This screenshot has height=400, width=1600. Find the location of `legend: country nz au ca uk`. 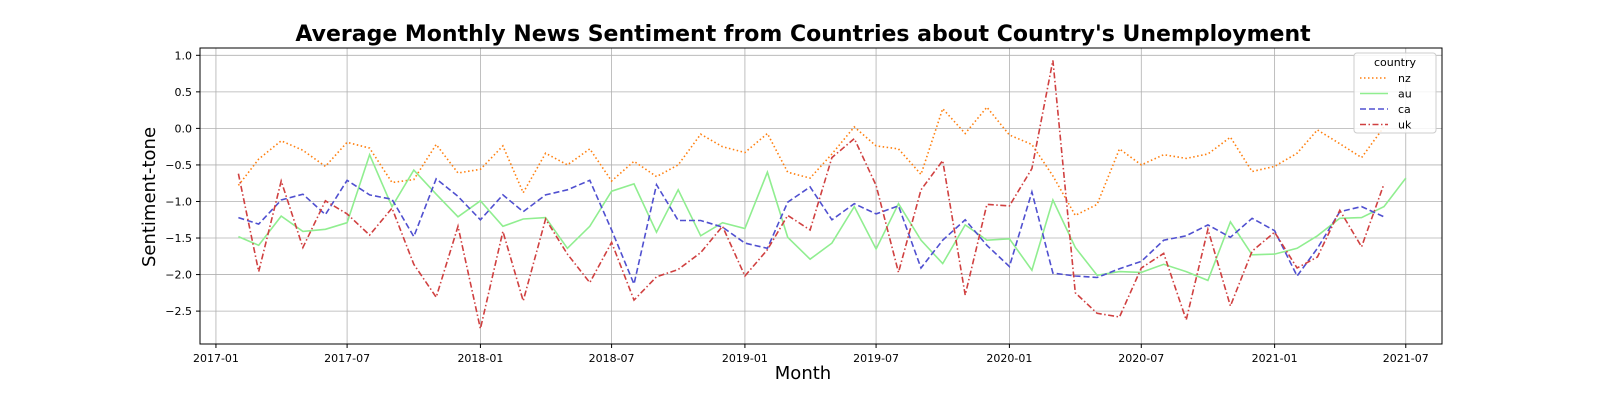

legend: country nz au ca uk is located at coordinates (1395, 93).